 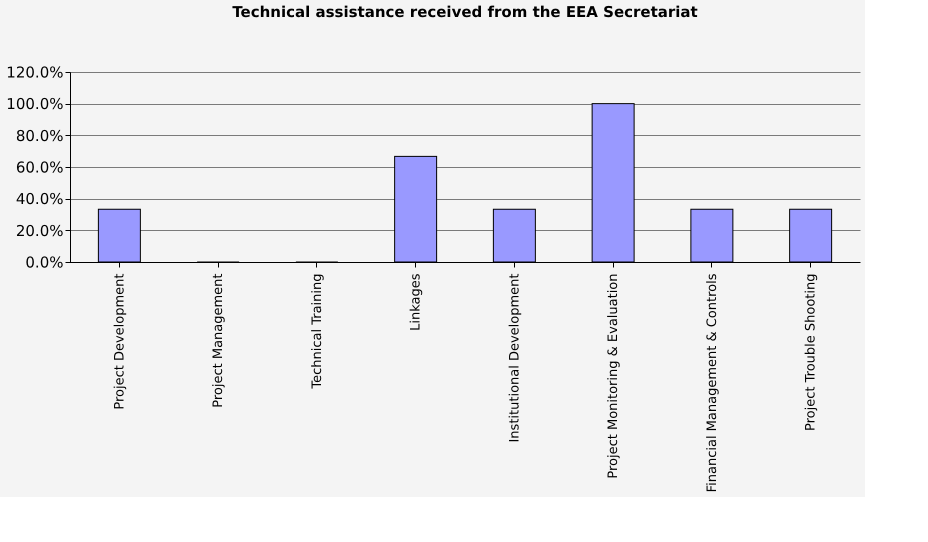 What do you see at coordinates (514, 358) in the screenshot?
I see `x-tick-label: Institutional Development` at bounding box center [514, 358].